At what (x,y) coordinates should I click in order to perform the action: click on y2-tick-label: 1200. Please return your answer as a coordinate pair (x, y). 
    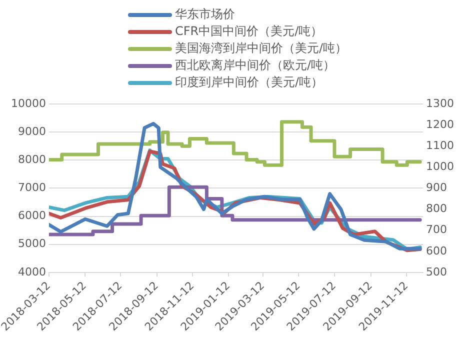
    Looking at the image, I should click on (440, 124).